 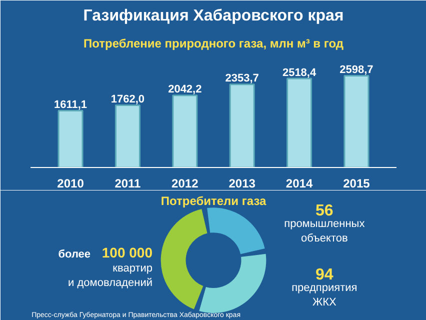 I want to click on x-tick-label: 2012, so click(x=185, y=183).